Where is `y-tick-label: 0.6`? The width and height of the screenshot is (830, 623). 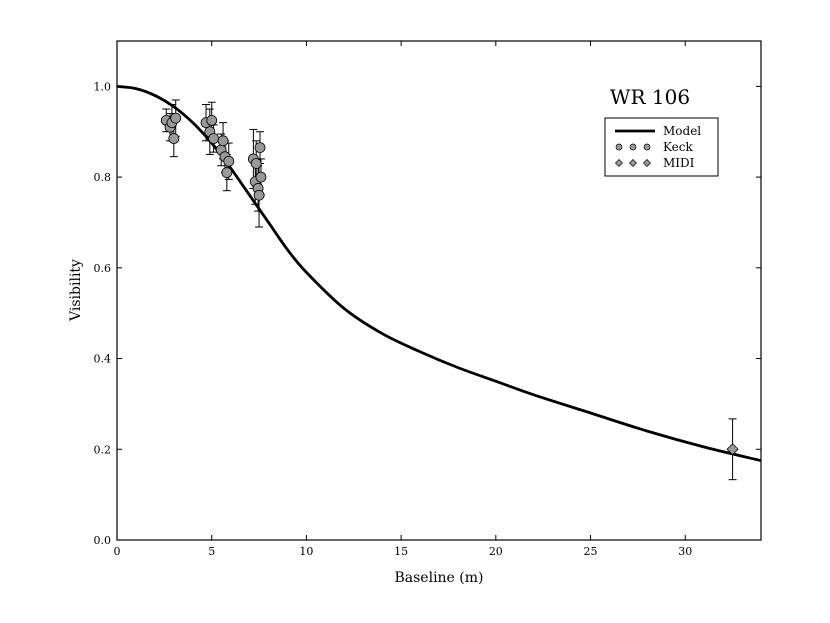 y-tick-label: 0.6 is located at coordinates (103, 268).